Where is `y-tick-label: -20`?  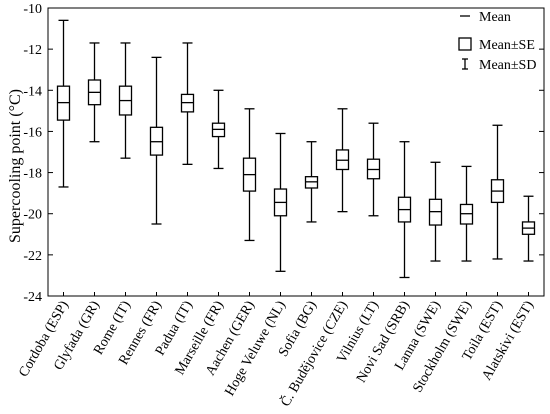 y-tick-label: -20 is located at coordinates (32, 215).